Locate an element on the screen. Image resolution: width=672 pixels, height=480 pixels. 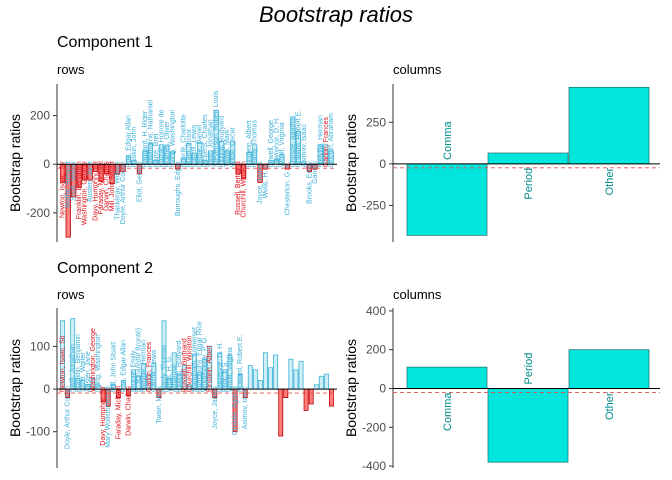
c2-rows-row-label: Mary Wollstonecraft is located at coordinates (108, 417).